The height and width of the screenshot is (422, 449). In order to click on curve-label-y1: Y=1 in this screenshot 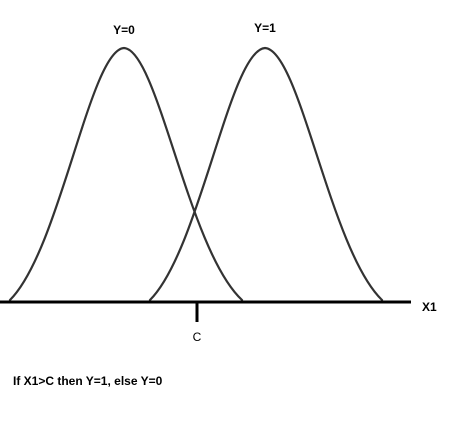, I will do `click(265, 28)`.